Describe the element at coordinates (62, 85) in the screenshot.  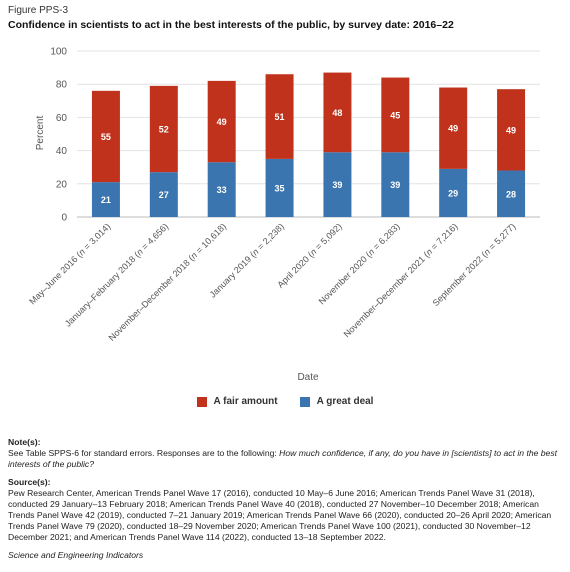
I see `y-tick-label: 80` at that location.